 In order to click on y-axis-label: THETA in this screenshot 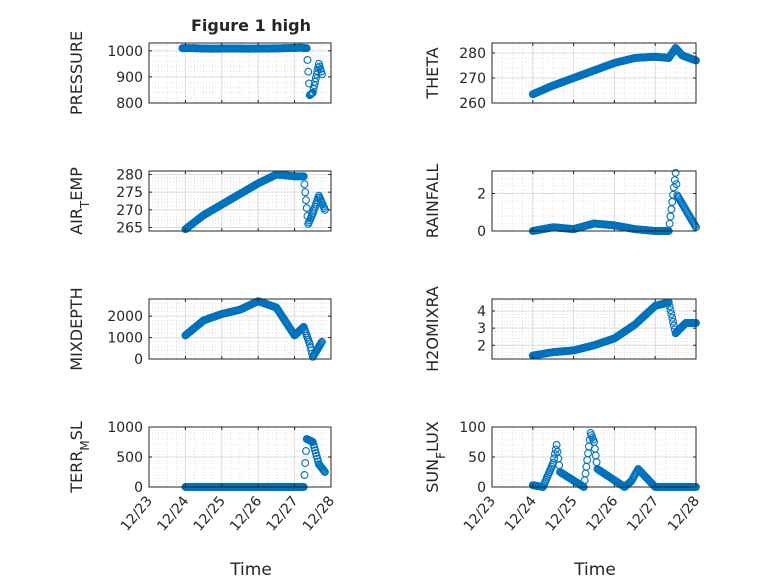, I will do `click(432, 73)`.